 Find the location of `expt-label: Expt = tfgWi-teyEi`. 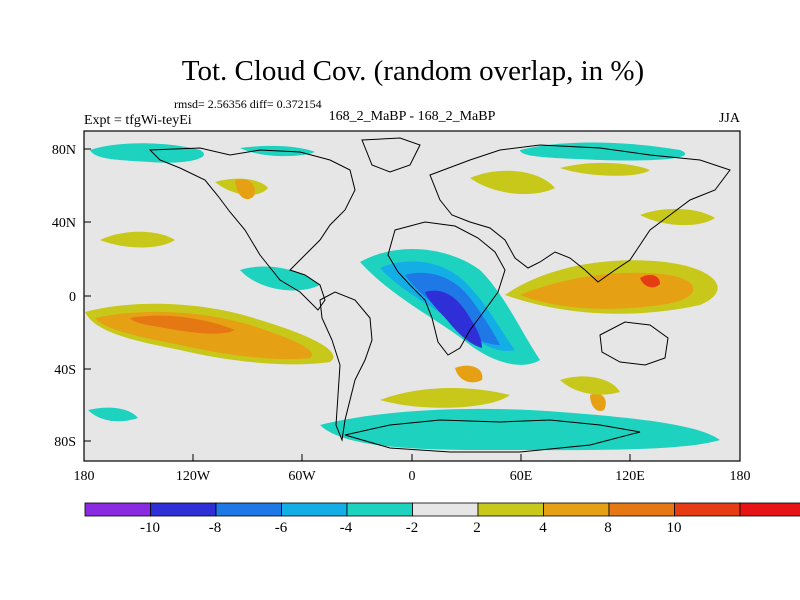

expt-label: Expt = tfgWi-teyEi is located at coordinates (138, 120).